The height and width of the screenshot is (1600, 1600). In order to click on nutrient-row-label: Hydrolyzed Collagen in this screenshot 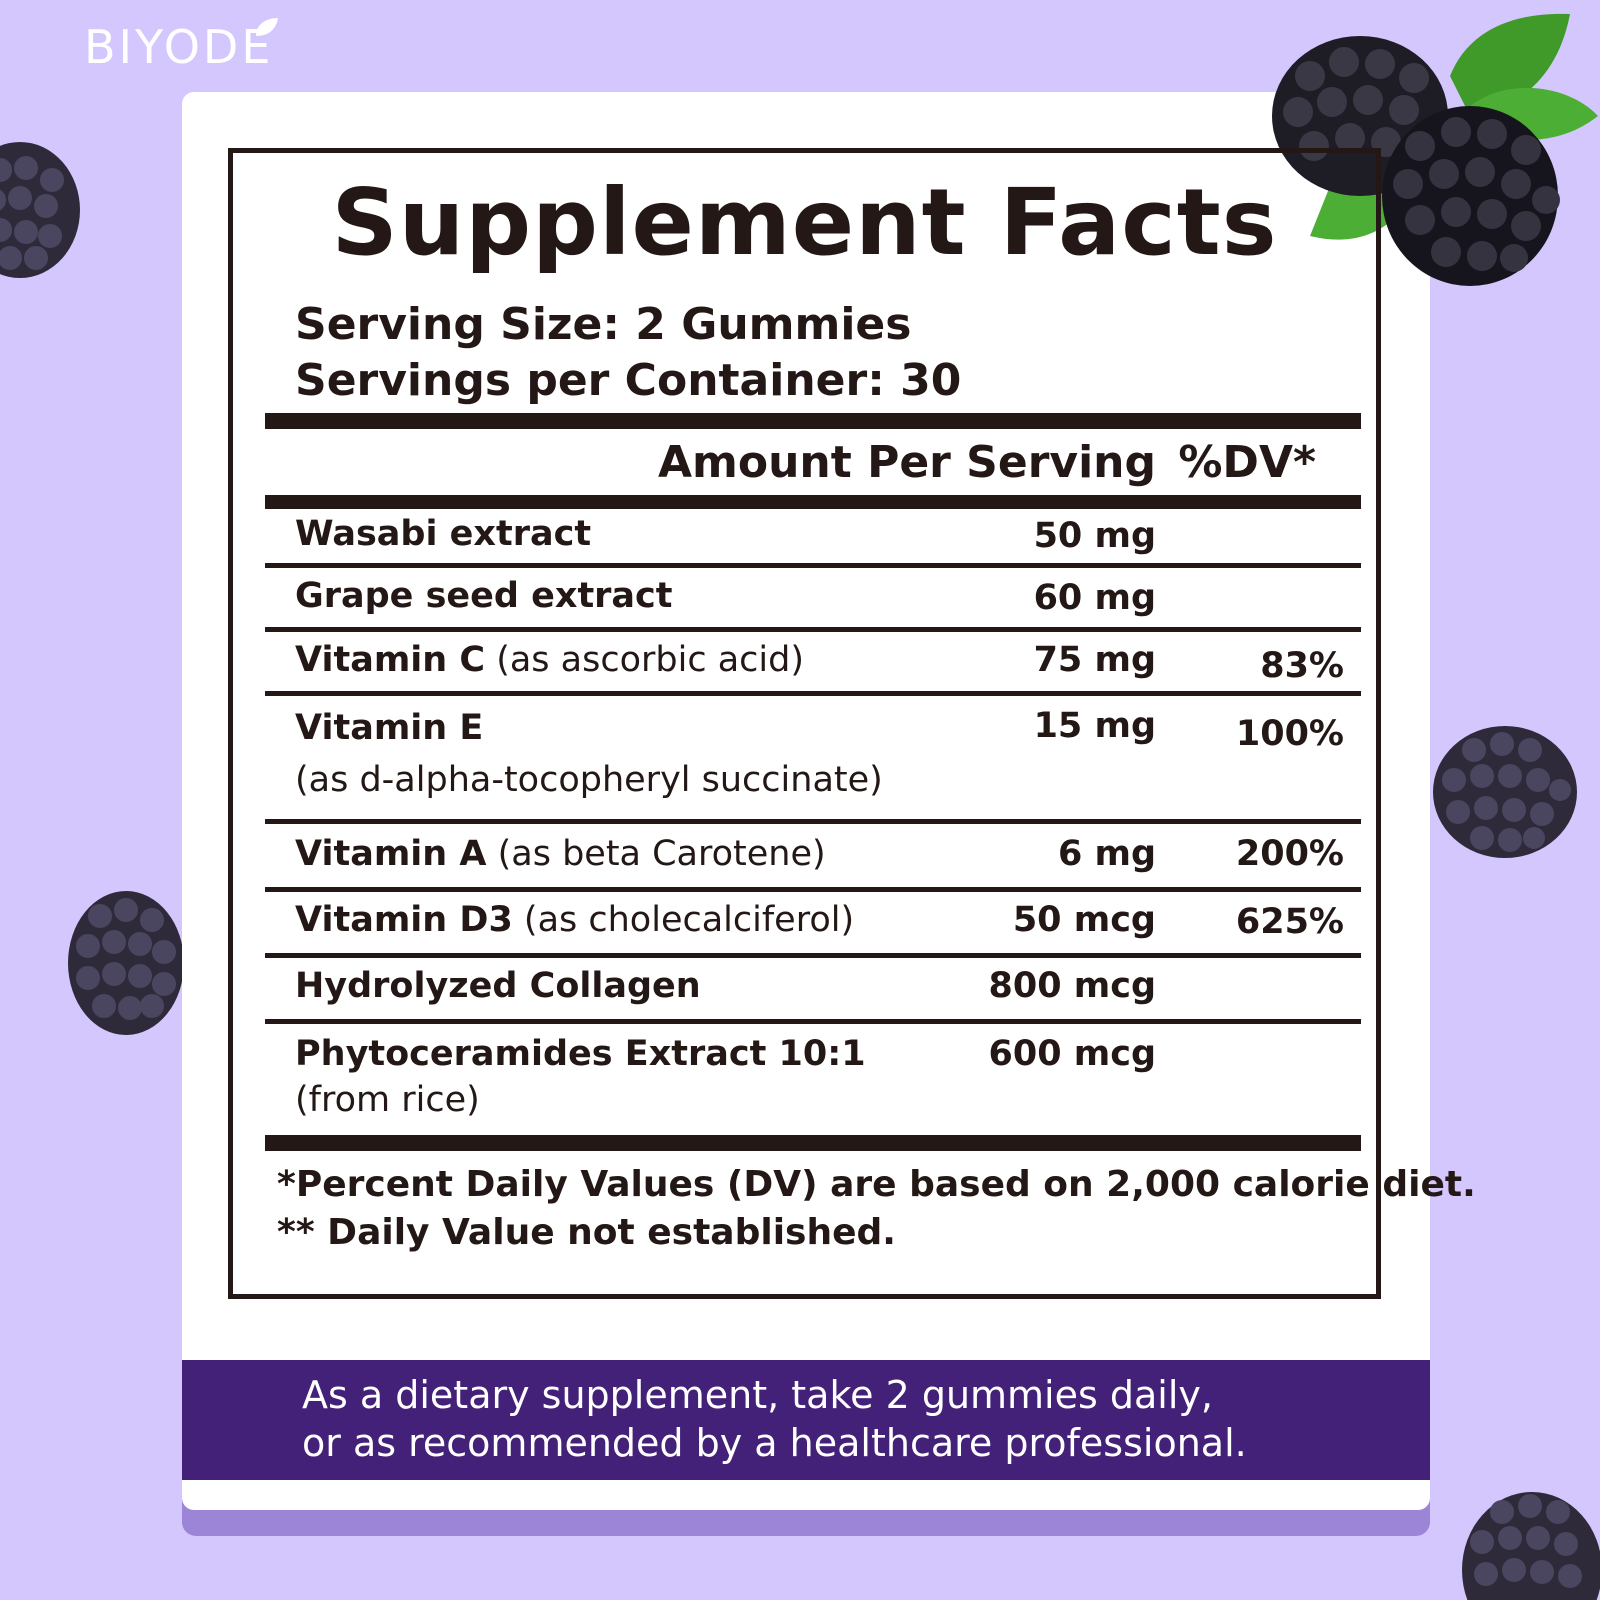, I will do `click(498, 986)`.